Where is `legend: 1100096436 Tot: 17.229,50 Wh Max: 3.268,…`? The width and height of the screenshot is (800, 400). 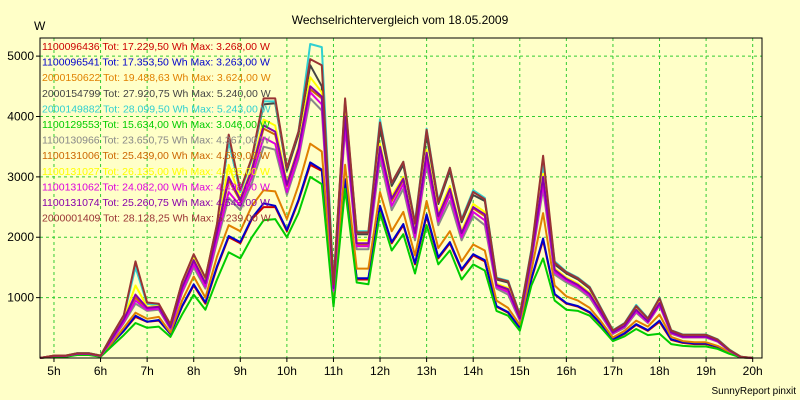 legend: 1100096436 Tot: 17.229,50 Wh Max: 3.268,… is located at coordinates (156, 133).